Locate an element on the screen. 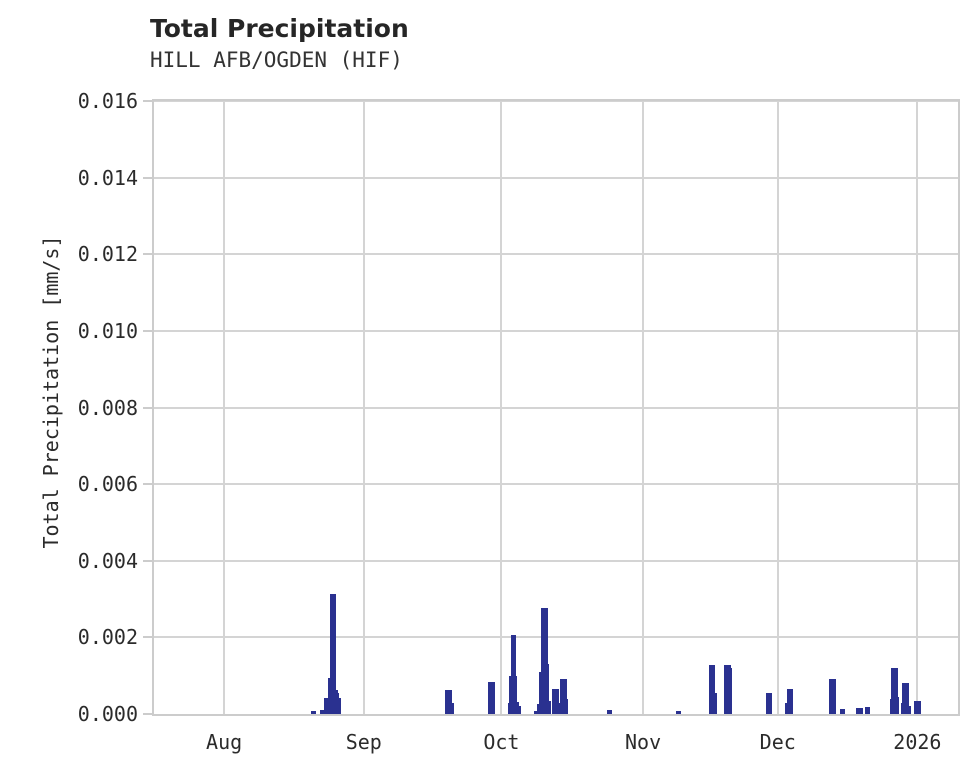 The image size is (980, 780). x-tick-label: Oct is located at coordinates (501, 742).